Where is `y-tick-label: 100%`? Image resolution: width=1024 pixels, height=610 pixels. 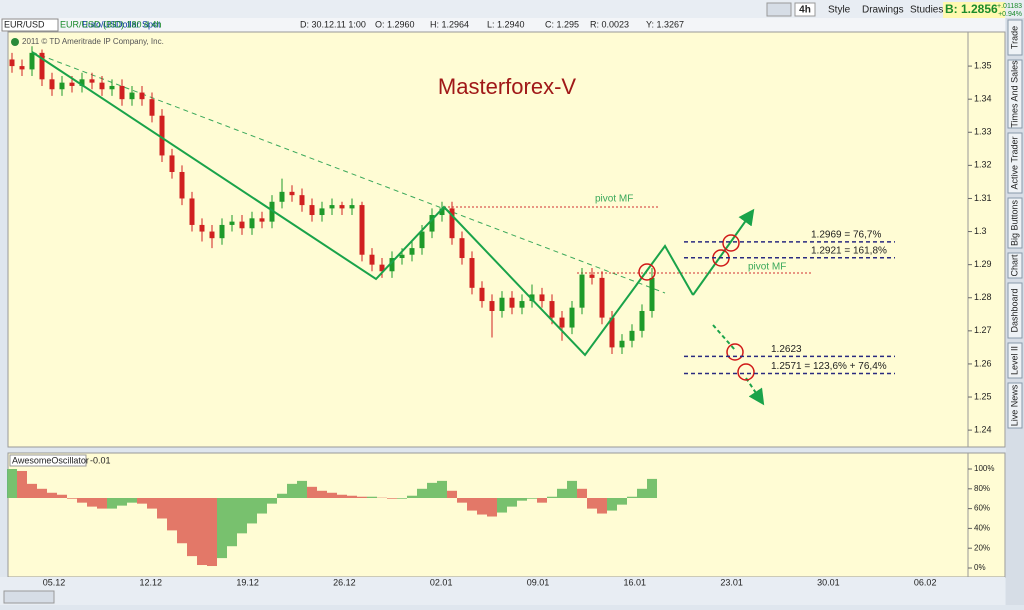 y-tick-label: 100% is located at coordinates (984, 468).